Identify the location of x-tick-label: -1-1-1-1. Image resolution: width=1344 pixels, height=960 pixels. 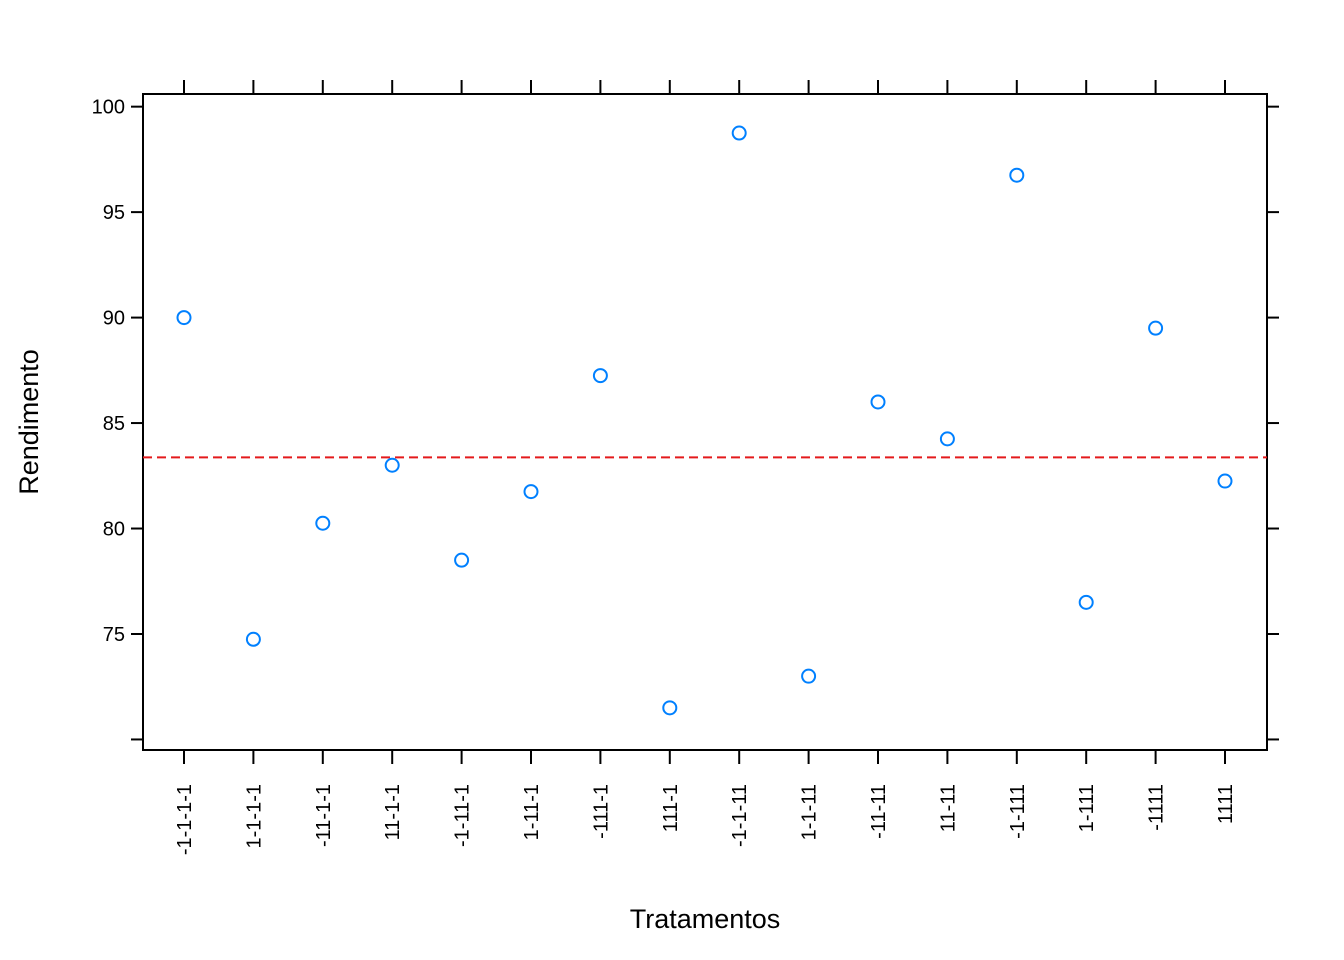
(185, 819).